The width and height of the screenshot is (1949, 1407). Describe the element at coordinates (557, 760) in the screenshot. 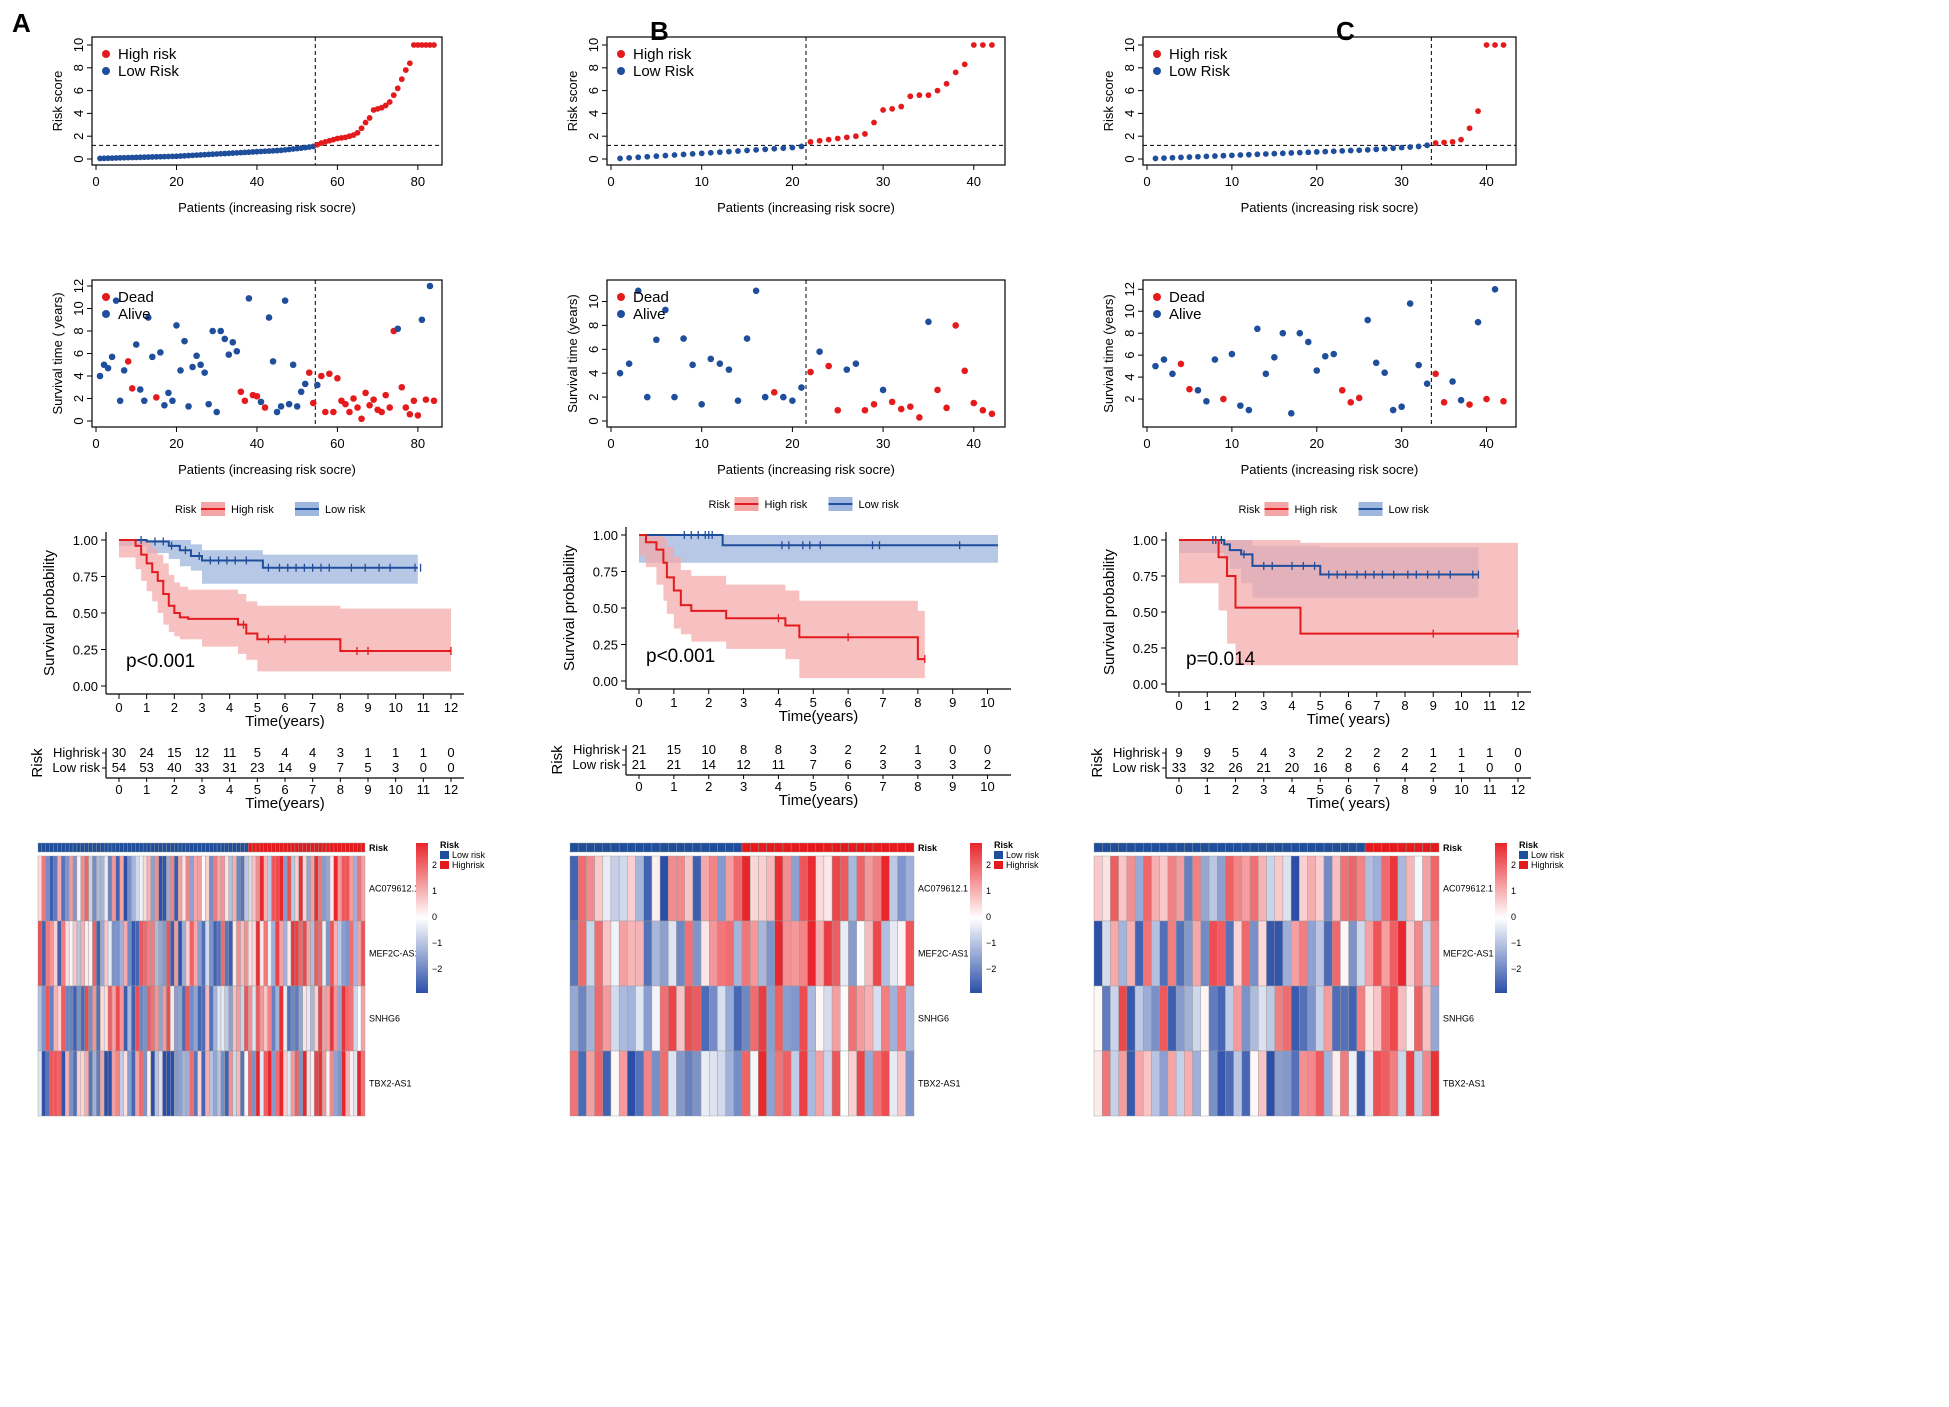

I see `risk-table-title: Risk` at that location.